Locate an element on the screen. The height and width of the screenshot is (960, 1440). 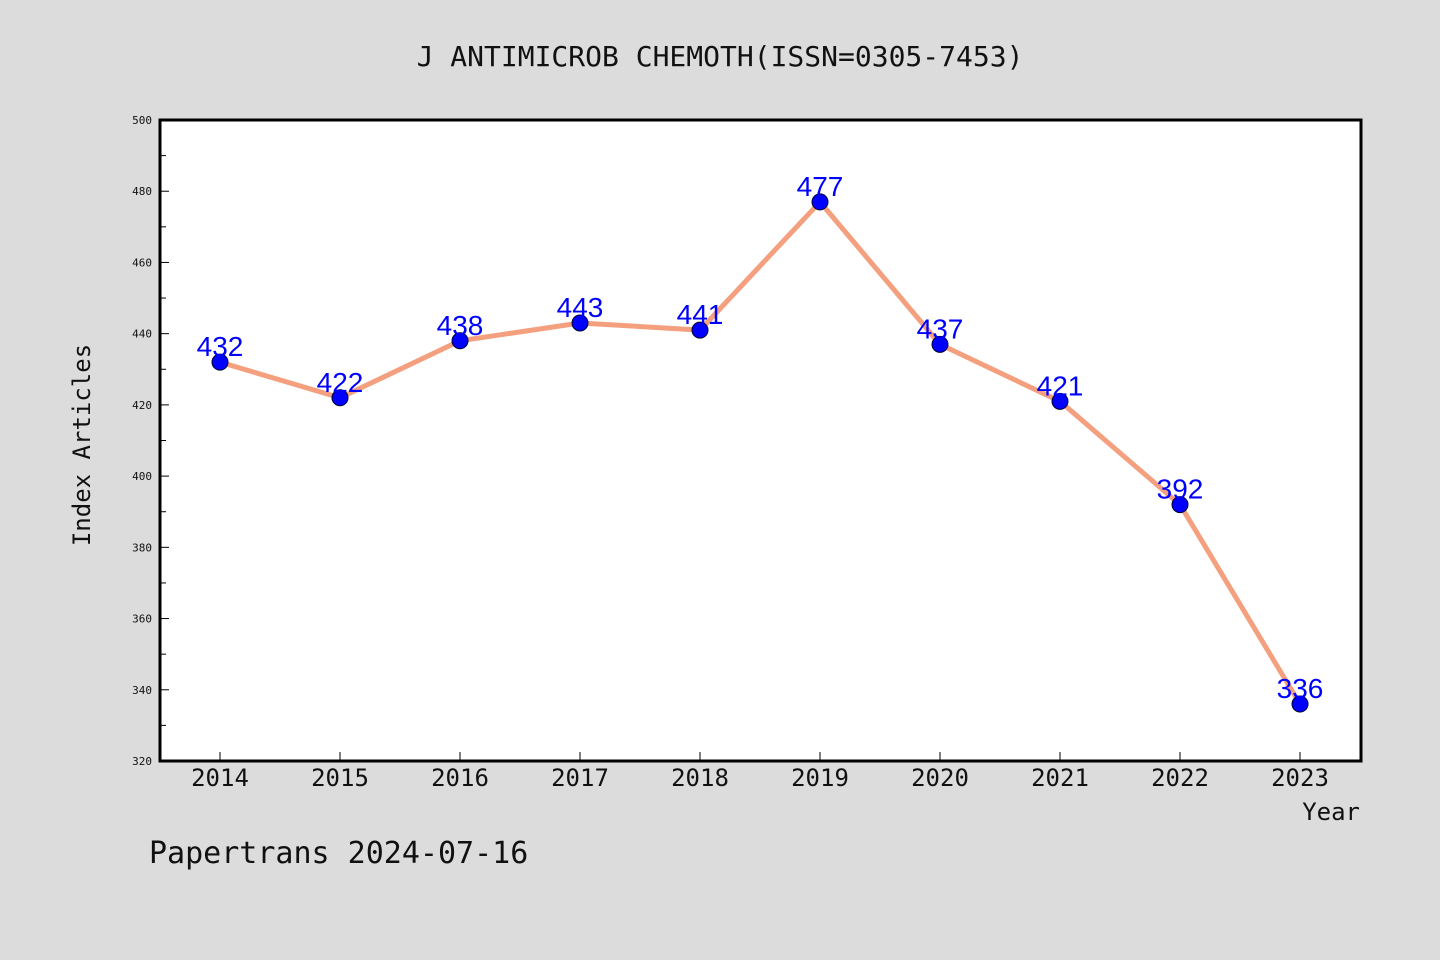
x-axis-label: Year is located at coordinates (1331, 812).